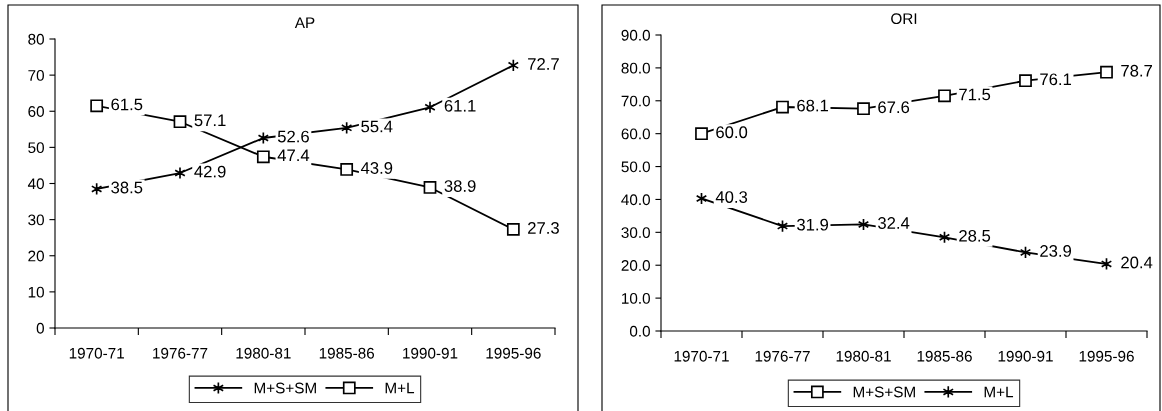 This screenshot has height=411, width=1162. Describe the element at coordinates (732, 132) in the screenshot. I see `data-label: 60.0` at that location.